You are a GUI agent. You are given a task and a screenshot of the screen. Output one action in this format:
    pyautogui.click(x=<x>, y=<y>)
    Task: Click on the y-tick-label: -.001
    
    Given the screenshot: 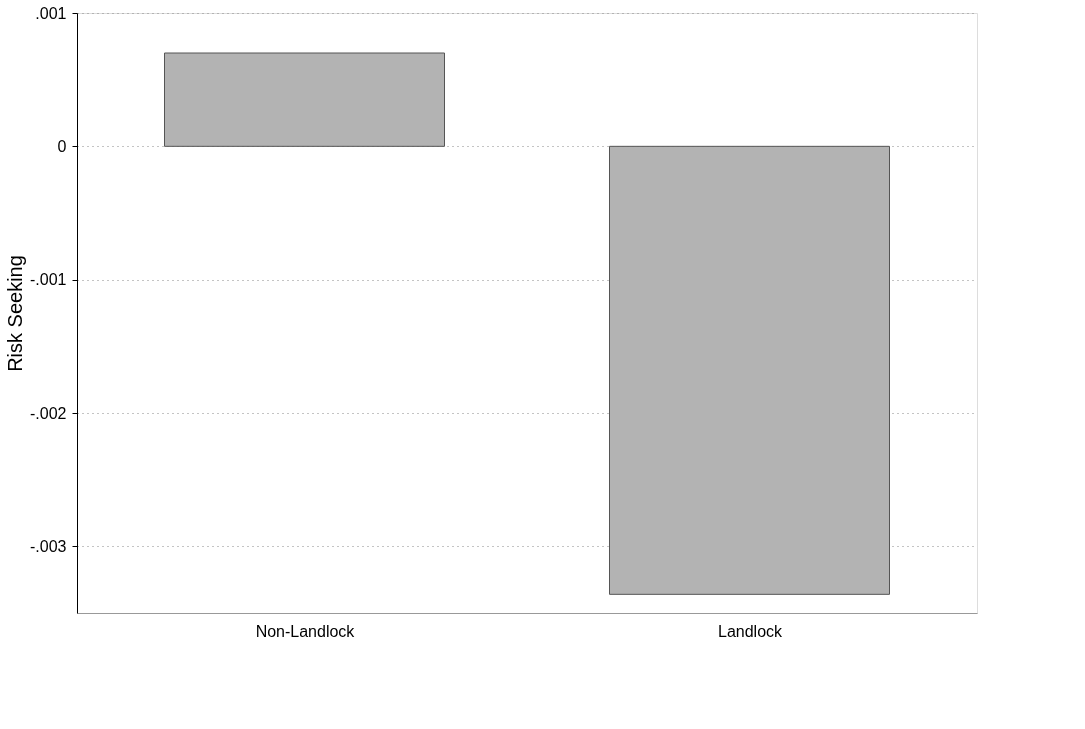 What is the action you would take?
    pyautogui.click(x=48, y=280)
    